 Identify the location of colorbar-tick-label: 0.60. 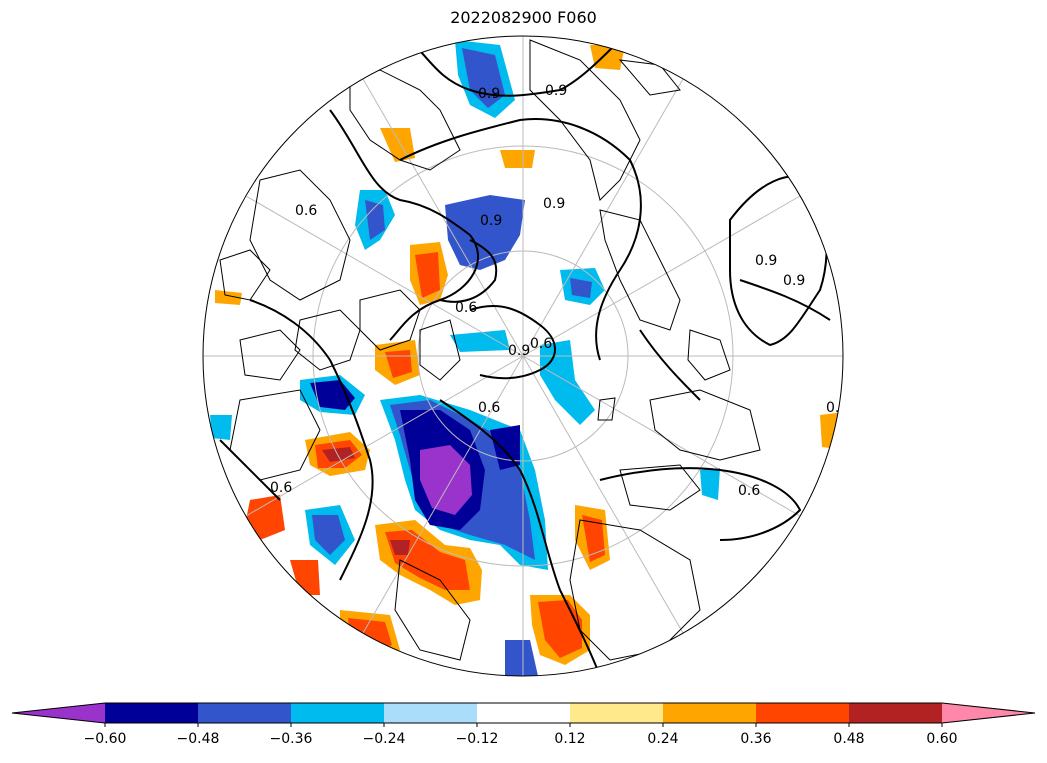
(941, 739).